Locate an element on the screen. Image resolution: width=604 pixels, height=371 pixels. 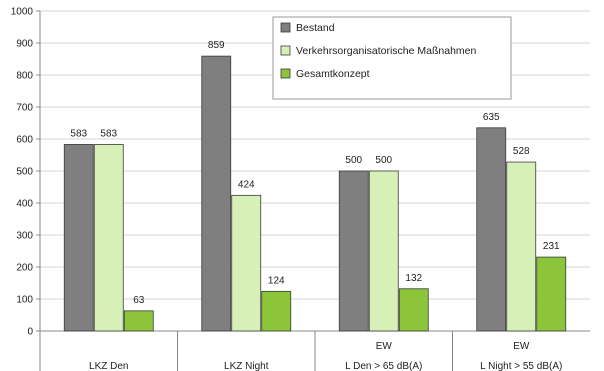
y-tick-label: 200 is located at coordinates (24, 268).